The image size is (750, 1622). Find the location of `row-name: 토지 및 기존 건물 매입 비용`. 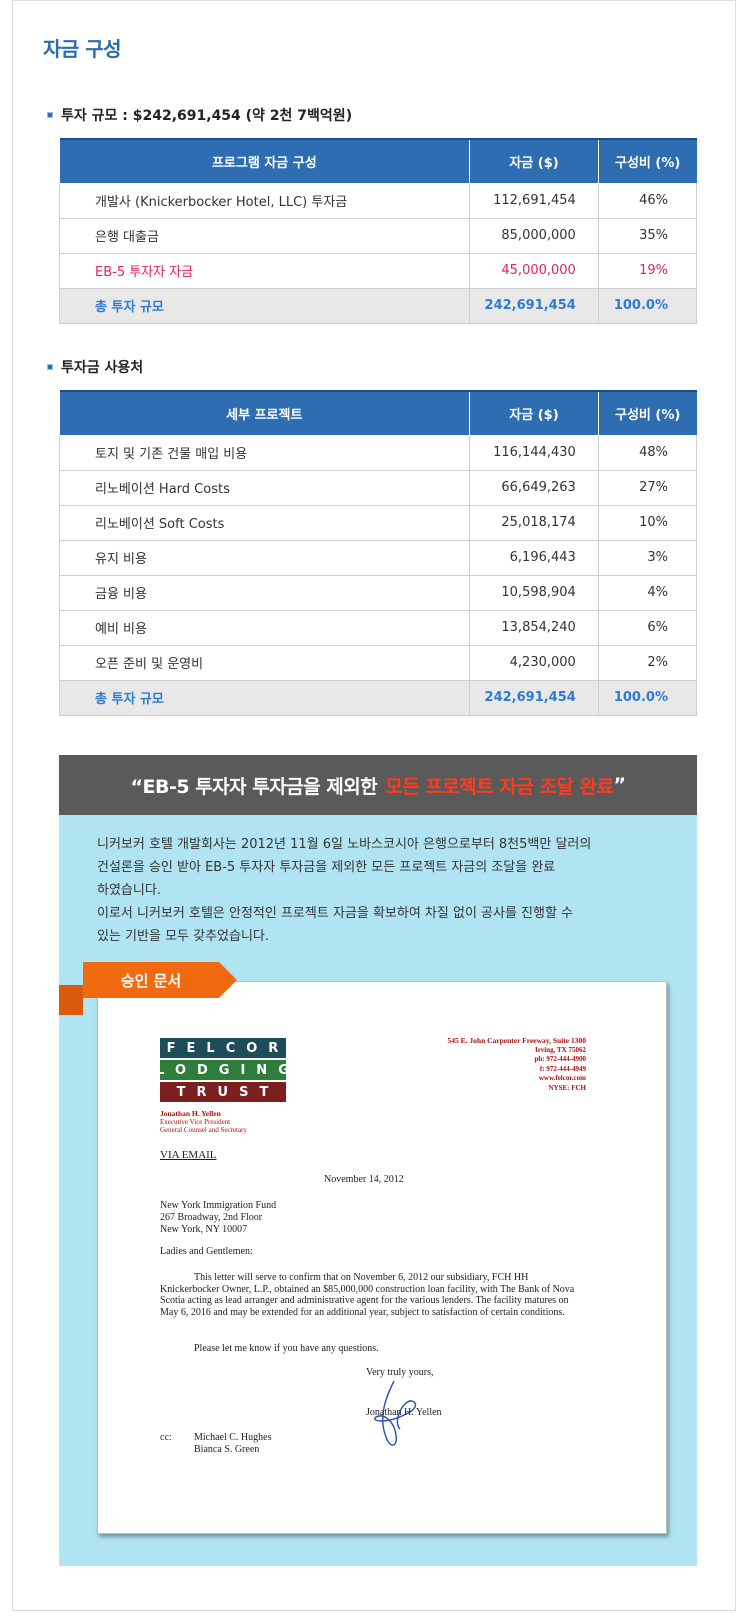

row-name: 토지 및 기존 건물 매입 비용 is located at coordinates (264, 453).